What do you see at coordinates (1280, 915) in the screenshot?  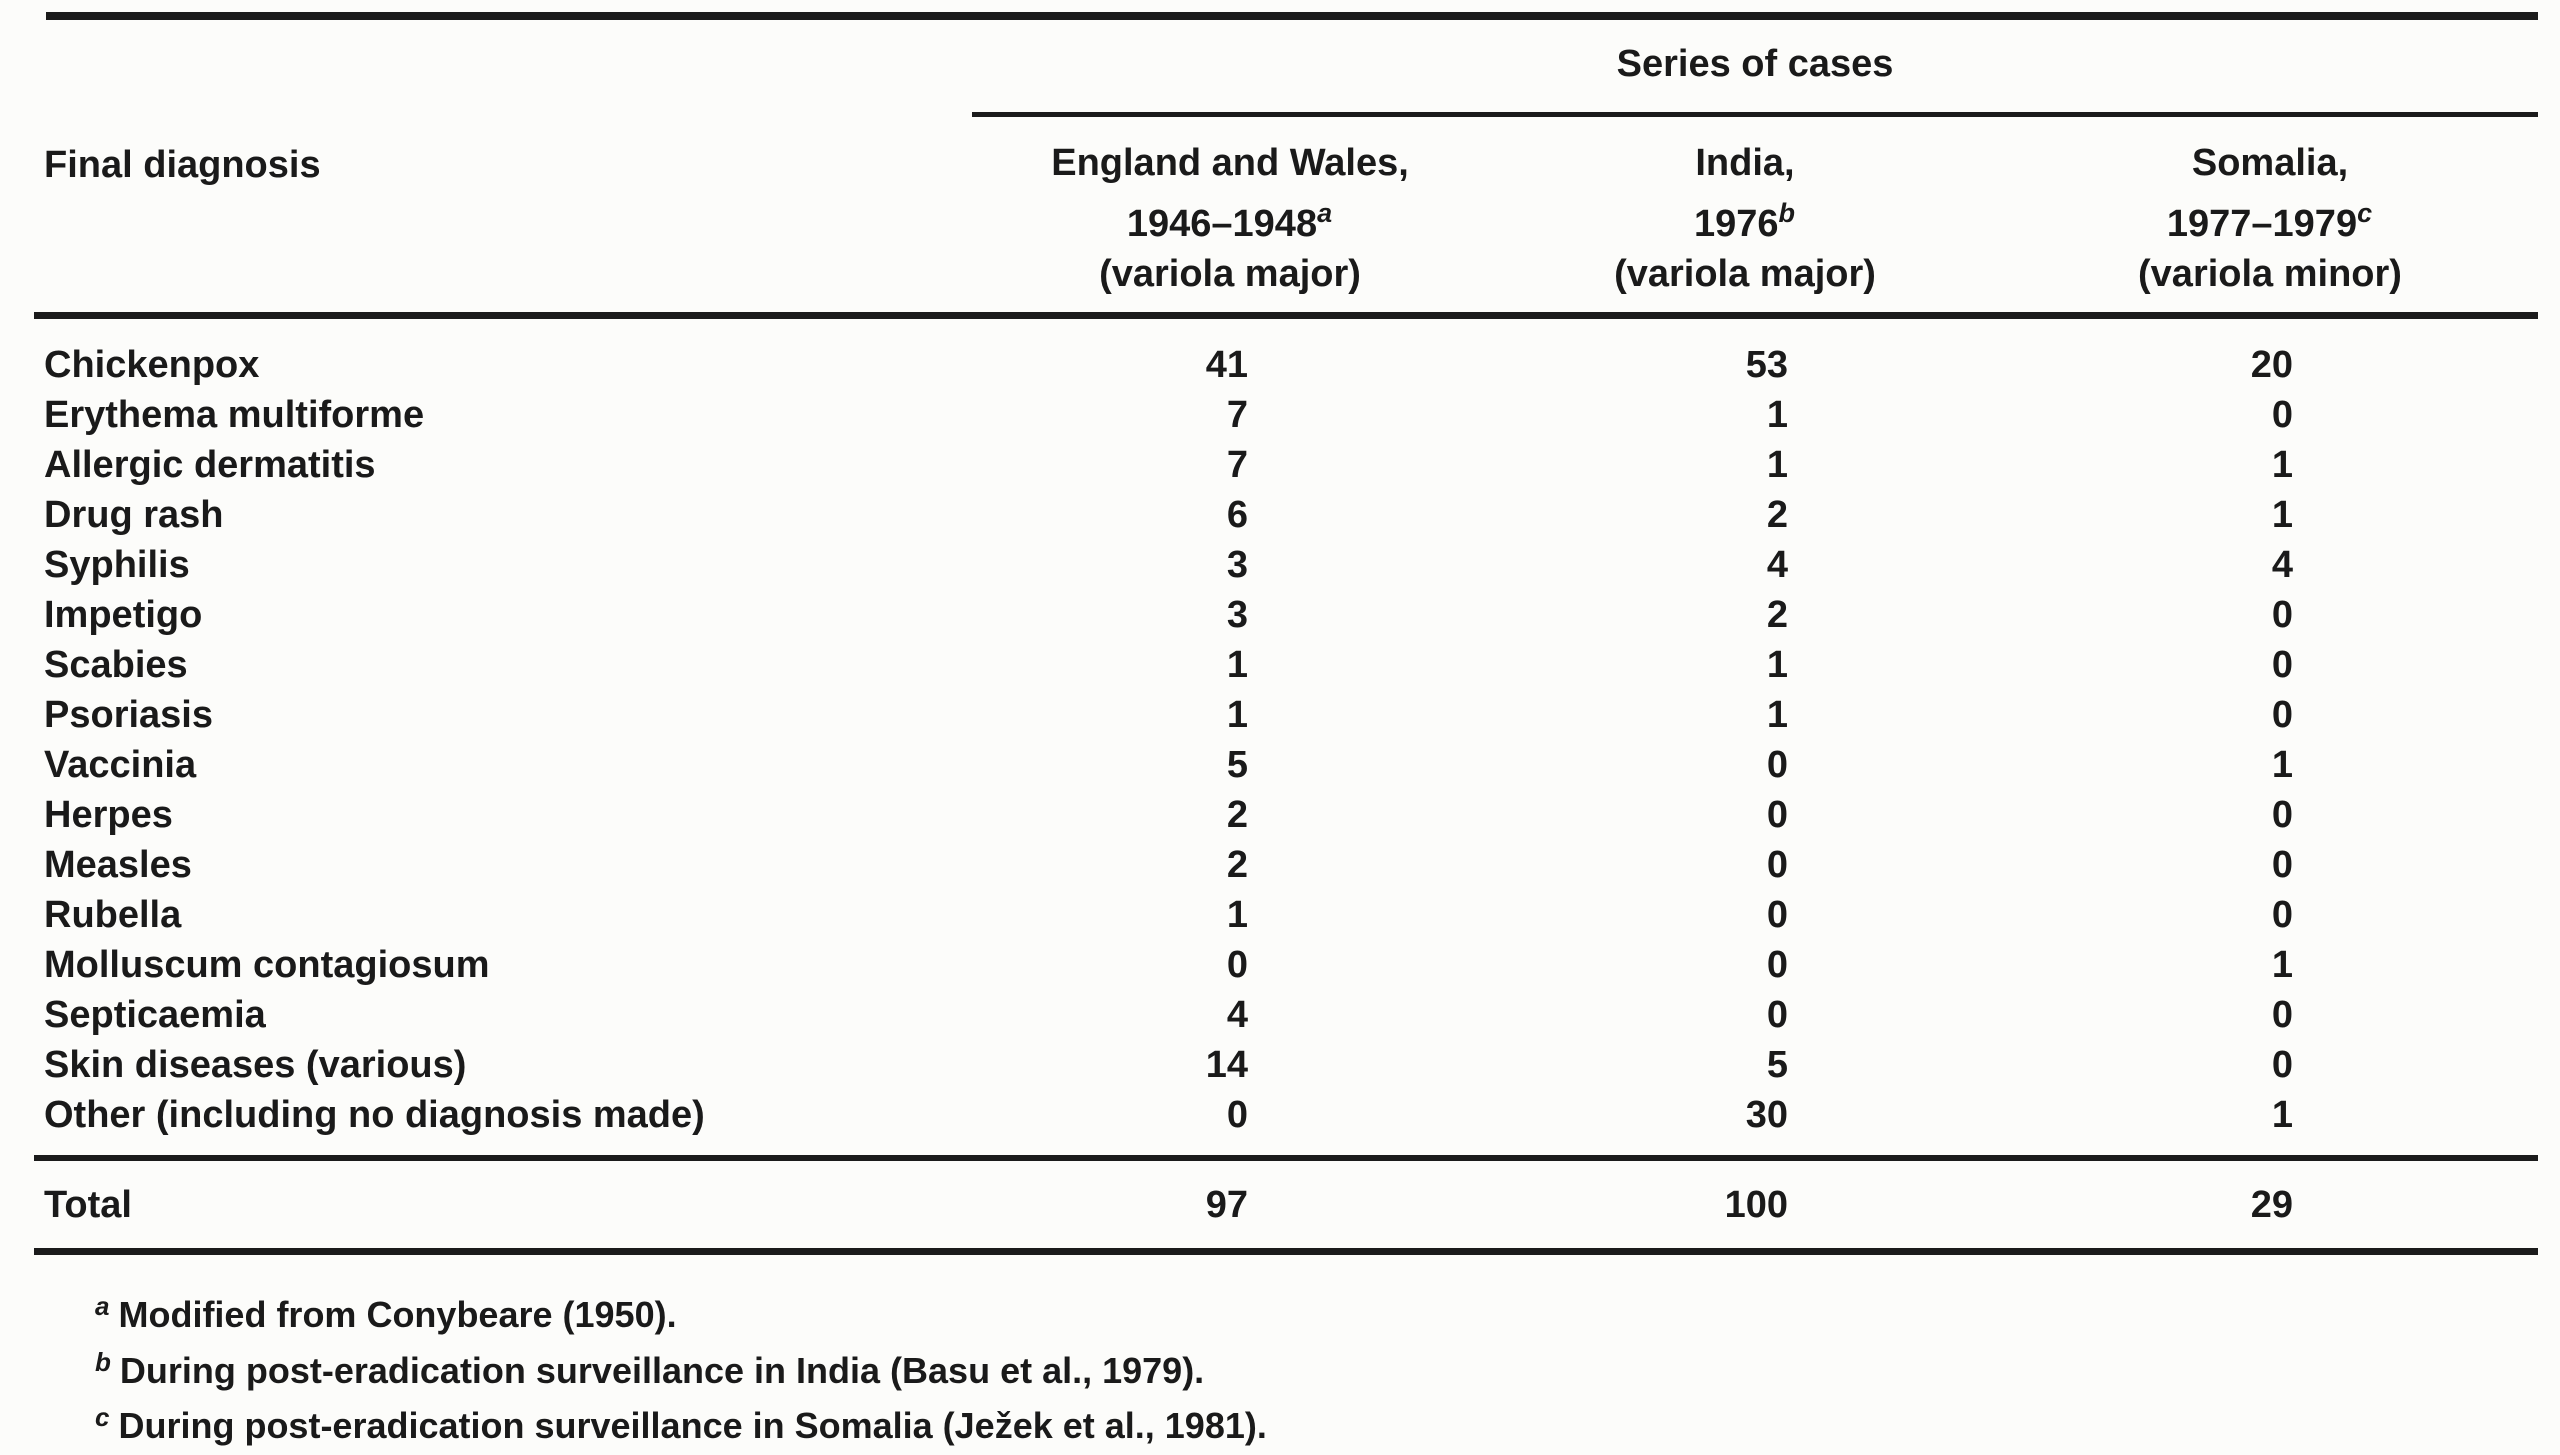 I see `table-row: Rubella 1 0 0` at bounding box center [1280, 915].